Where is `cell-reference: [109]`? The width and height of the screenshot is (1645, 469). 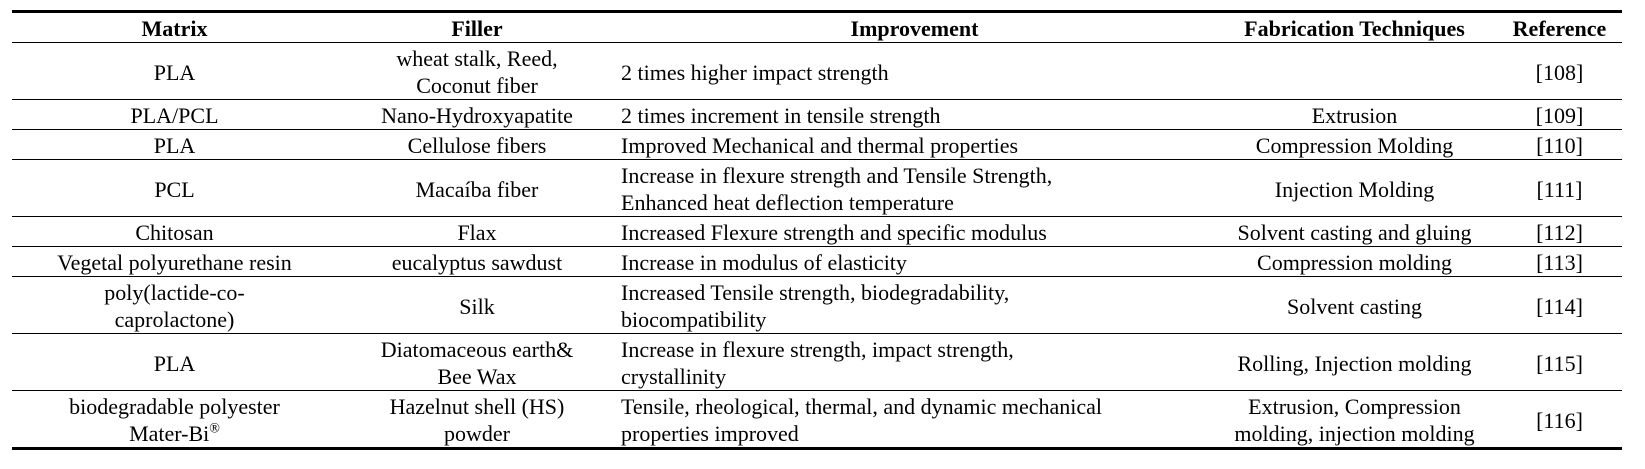 cell-reference: [109] is located at coordinates (1559, 115).